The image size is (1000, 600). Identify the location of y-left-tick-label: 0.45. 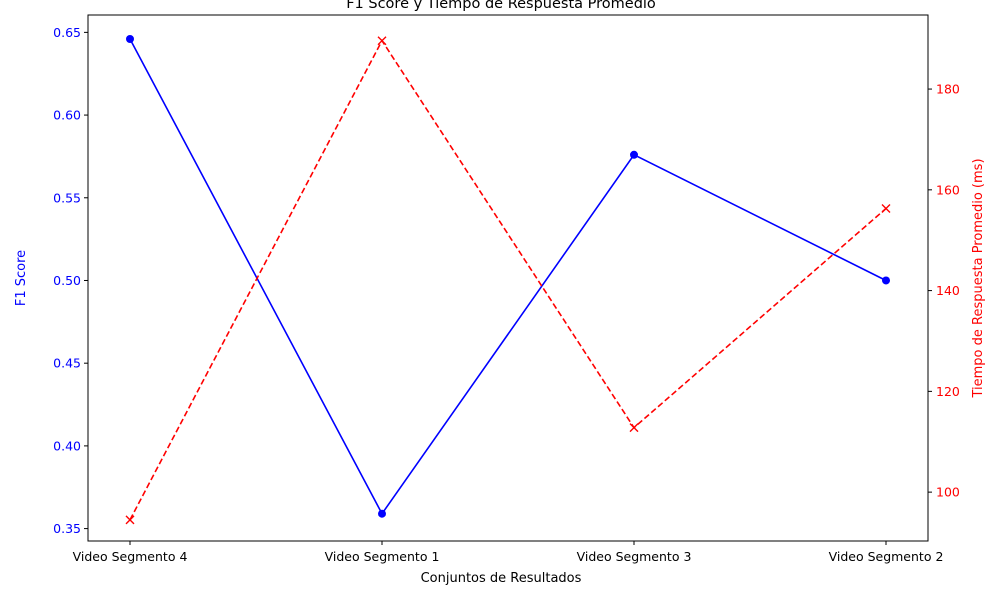
(67, 363).